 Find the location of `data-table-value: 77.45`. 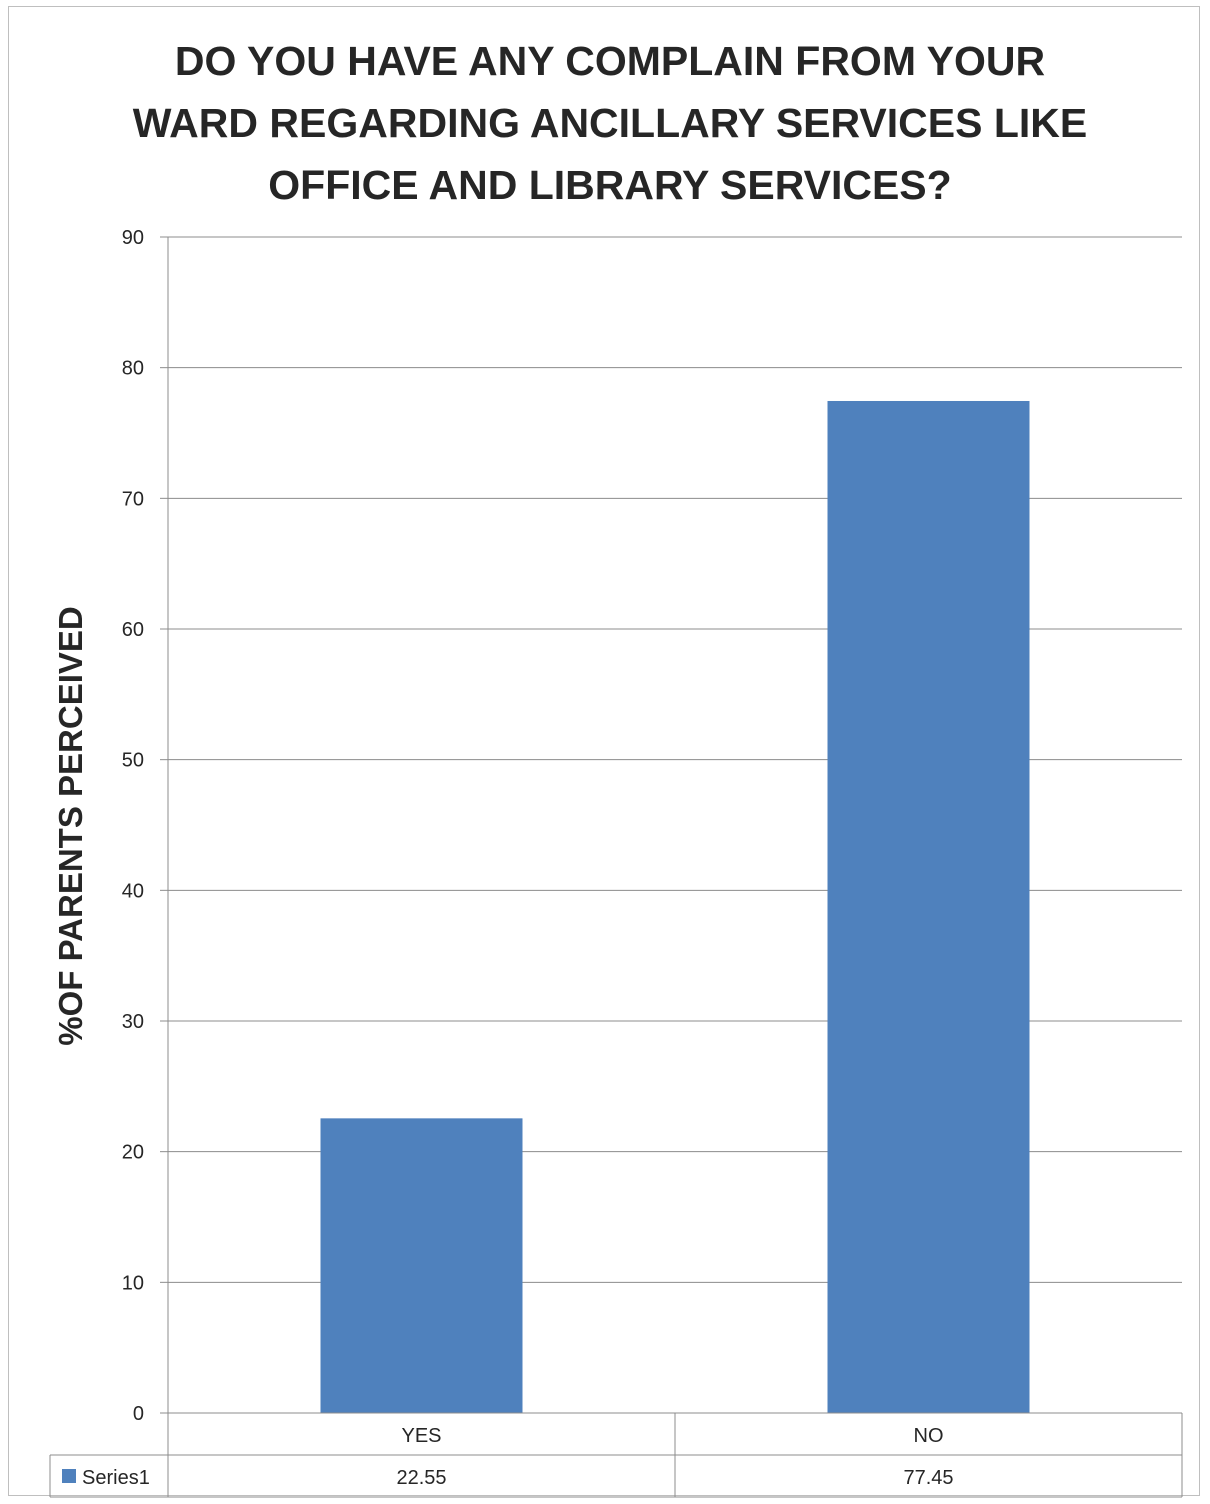

data-table-value: 77.45 is located at coordinates (928, 1478).